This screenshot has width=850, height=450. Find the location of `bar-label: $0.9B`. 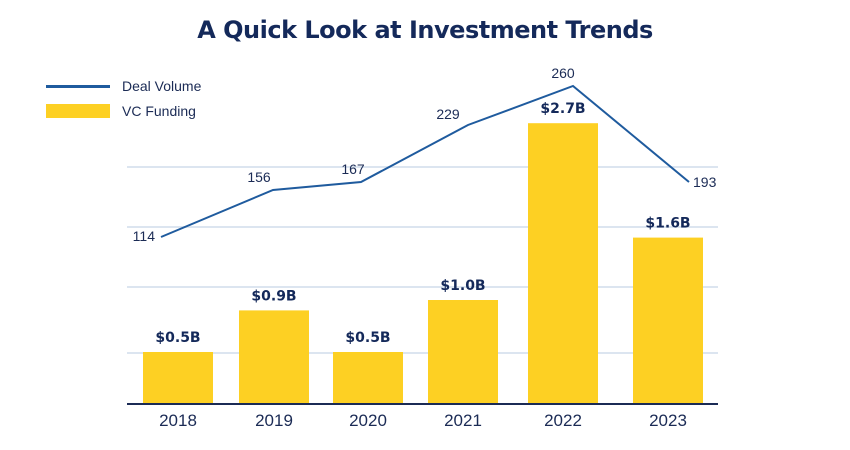

bar-label: $0.9B is located at coordinates (273, 296).